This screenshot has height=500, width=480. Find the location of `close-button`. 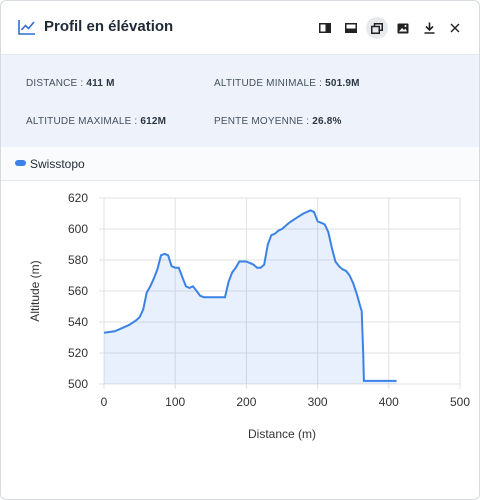

close-button is located at coordinates (455, 28).